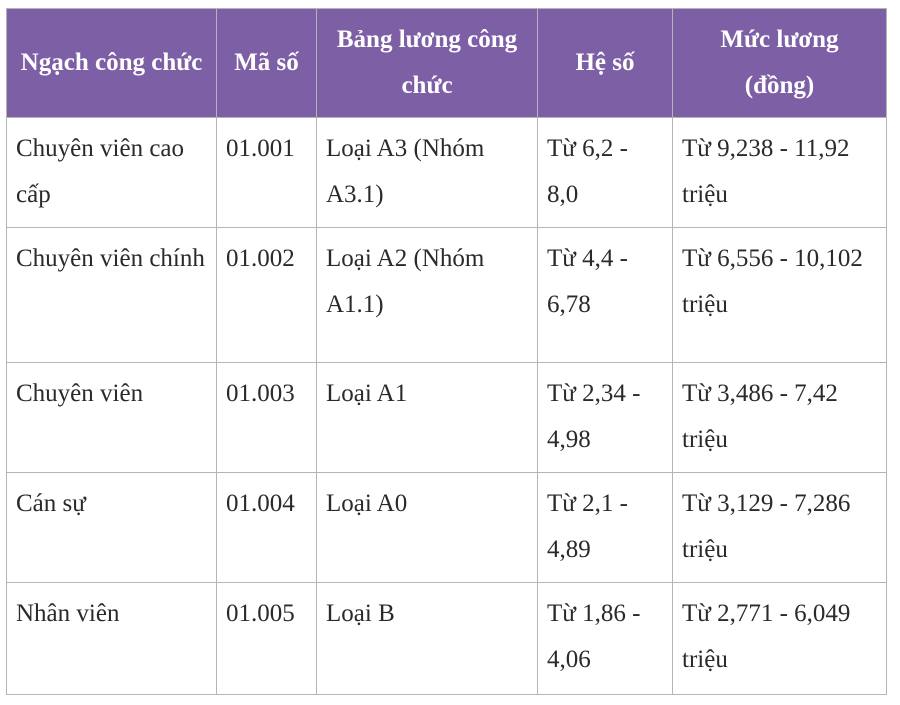  I want to click on table-cell: Từ 9,238 - 11,92 triệu, so click(779, 172).